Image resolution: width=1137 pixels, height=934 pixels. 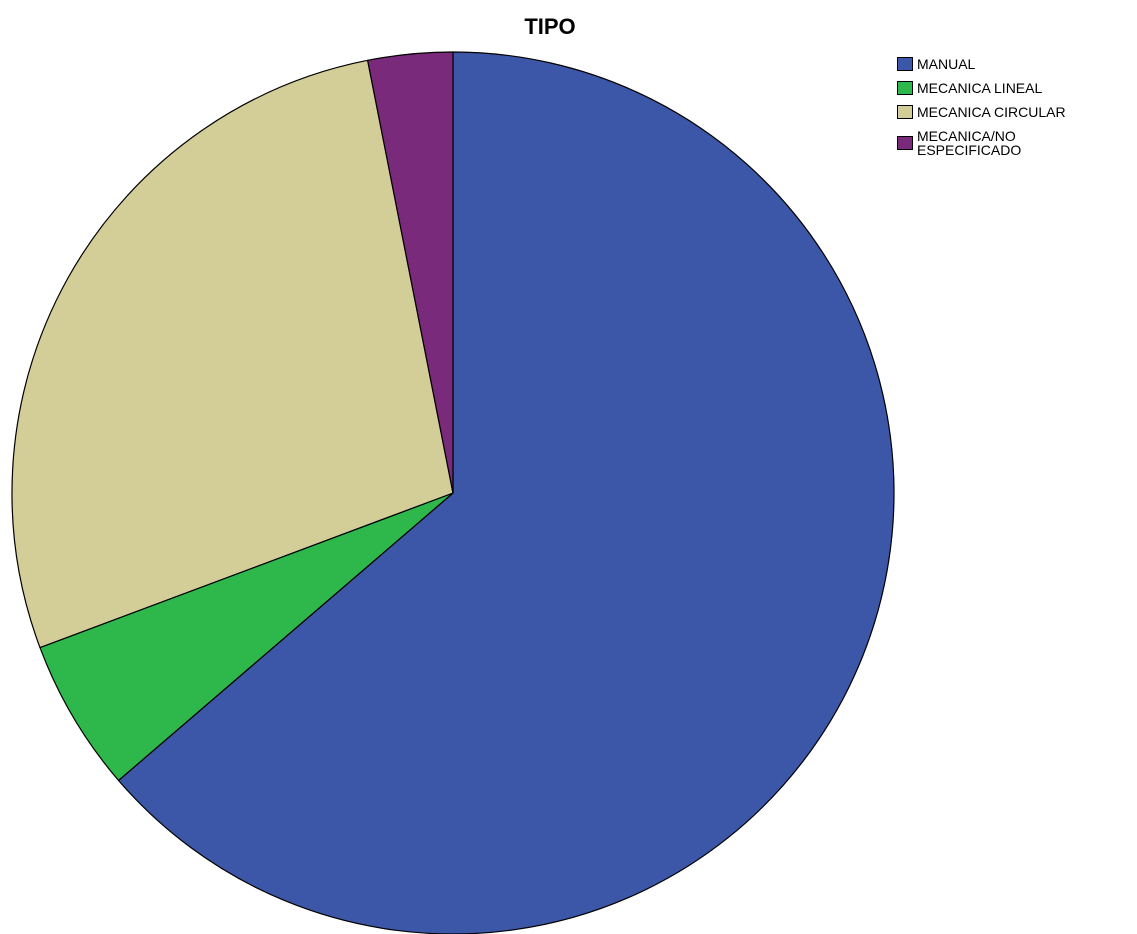 I want to click on pie-slice-mecanica-no-especificado, so click(x=410, y=272).